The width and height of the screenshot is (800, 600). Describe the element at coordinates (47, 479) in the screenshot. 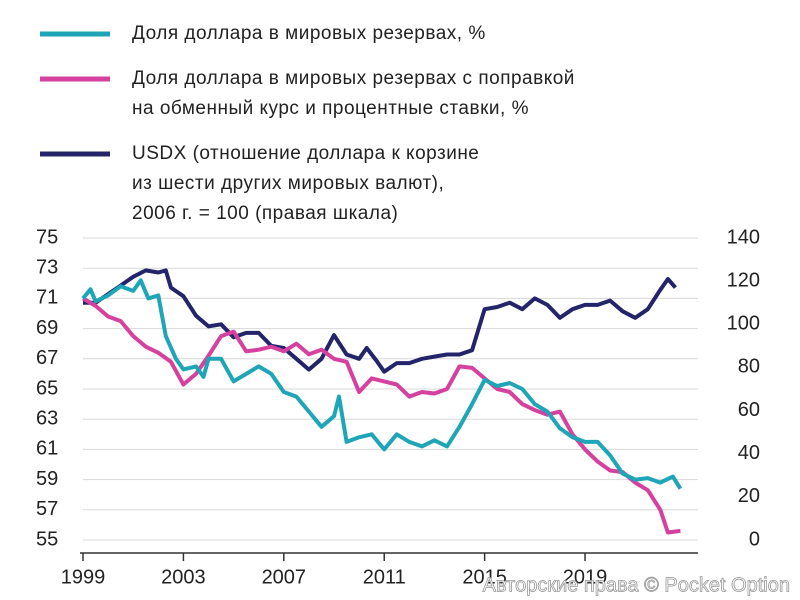

I see `y-tick-label: 59` at that location.